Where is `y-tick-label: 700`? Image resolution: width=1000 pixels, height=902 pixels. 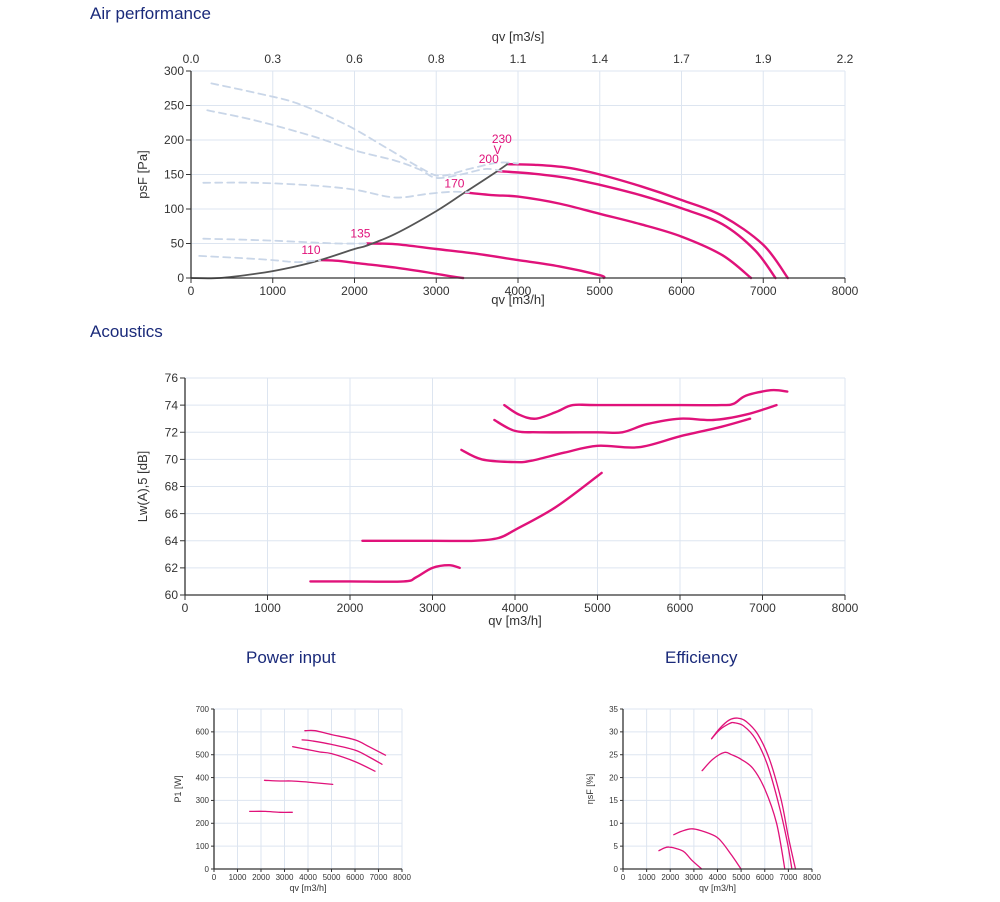 y-tick-label: 700 is located at coordinates (203, 709).